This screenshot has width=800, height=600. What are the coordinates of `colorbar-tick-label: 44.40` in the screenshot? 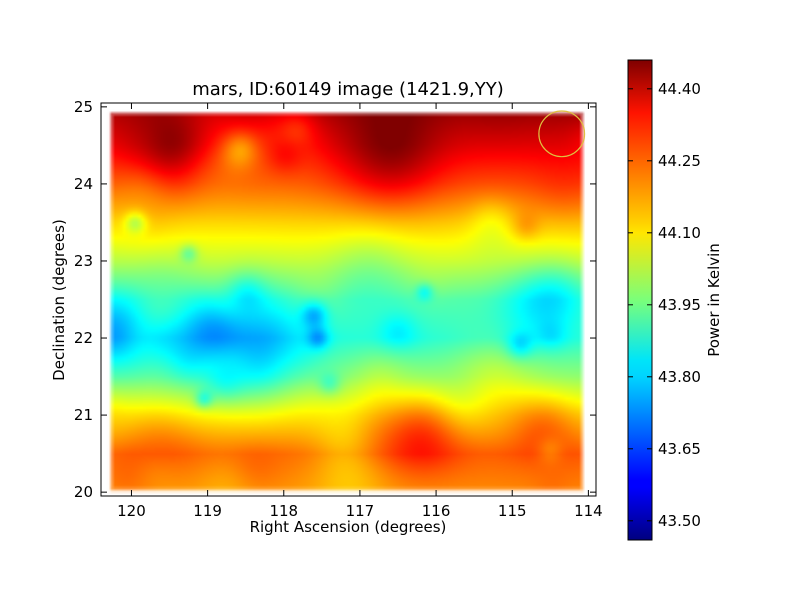 It's located at (679, 89).